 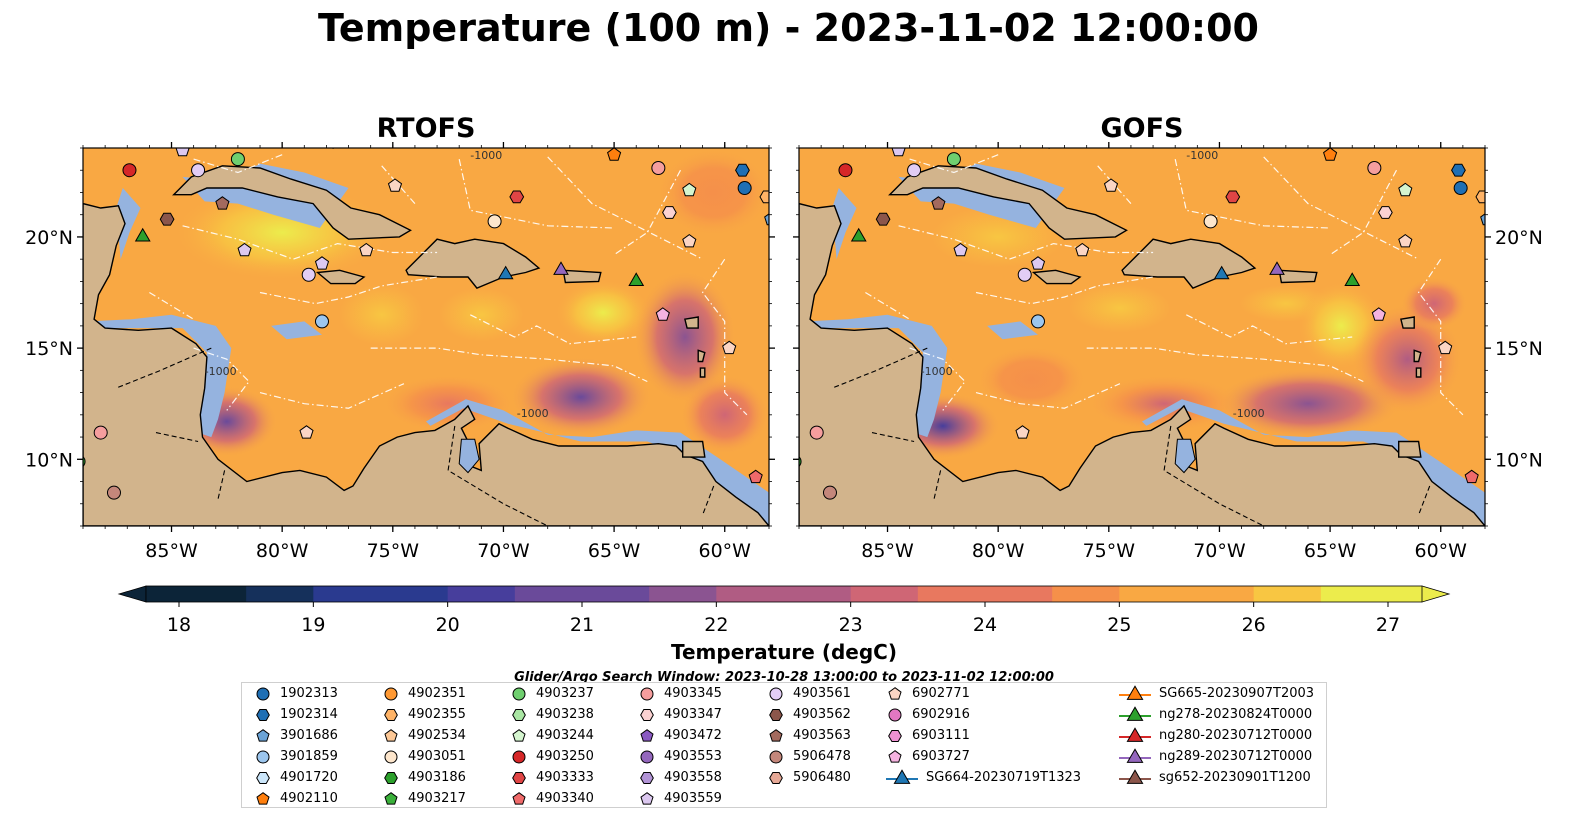 What do you see at coordinates (822, 735) in the screenshot?
I see `legend-label: 4903563` at bounding box center [822, 735].